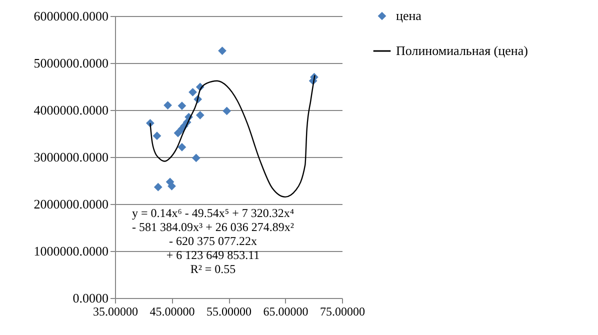 Image resolution: width=598 pixels, height=335 pixels. What do you see at coordinates (71, 110) in the screenshot?
I see `y-tick-label: 4000000.0000` at bounding box center [71, 110].